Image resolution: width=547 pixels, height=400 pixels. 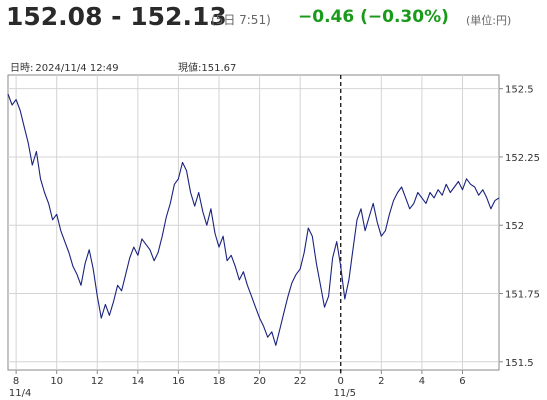 What do you see at coordinates (422, 381) in the screenshot?
I see `x-tick-label: 4` at bounding box center [422, 381].